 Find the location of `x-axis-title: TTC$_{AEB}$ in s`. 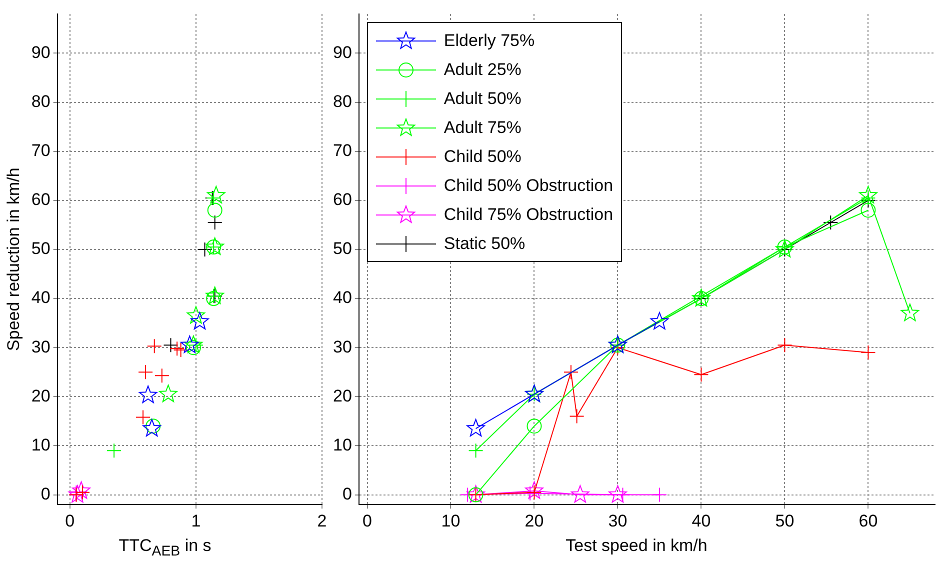

x-axis-title: TTC$_{AEB}$ in s is located at coordinates (165, 548).